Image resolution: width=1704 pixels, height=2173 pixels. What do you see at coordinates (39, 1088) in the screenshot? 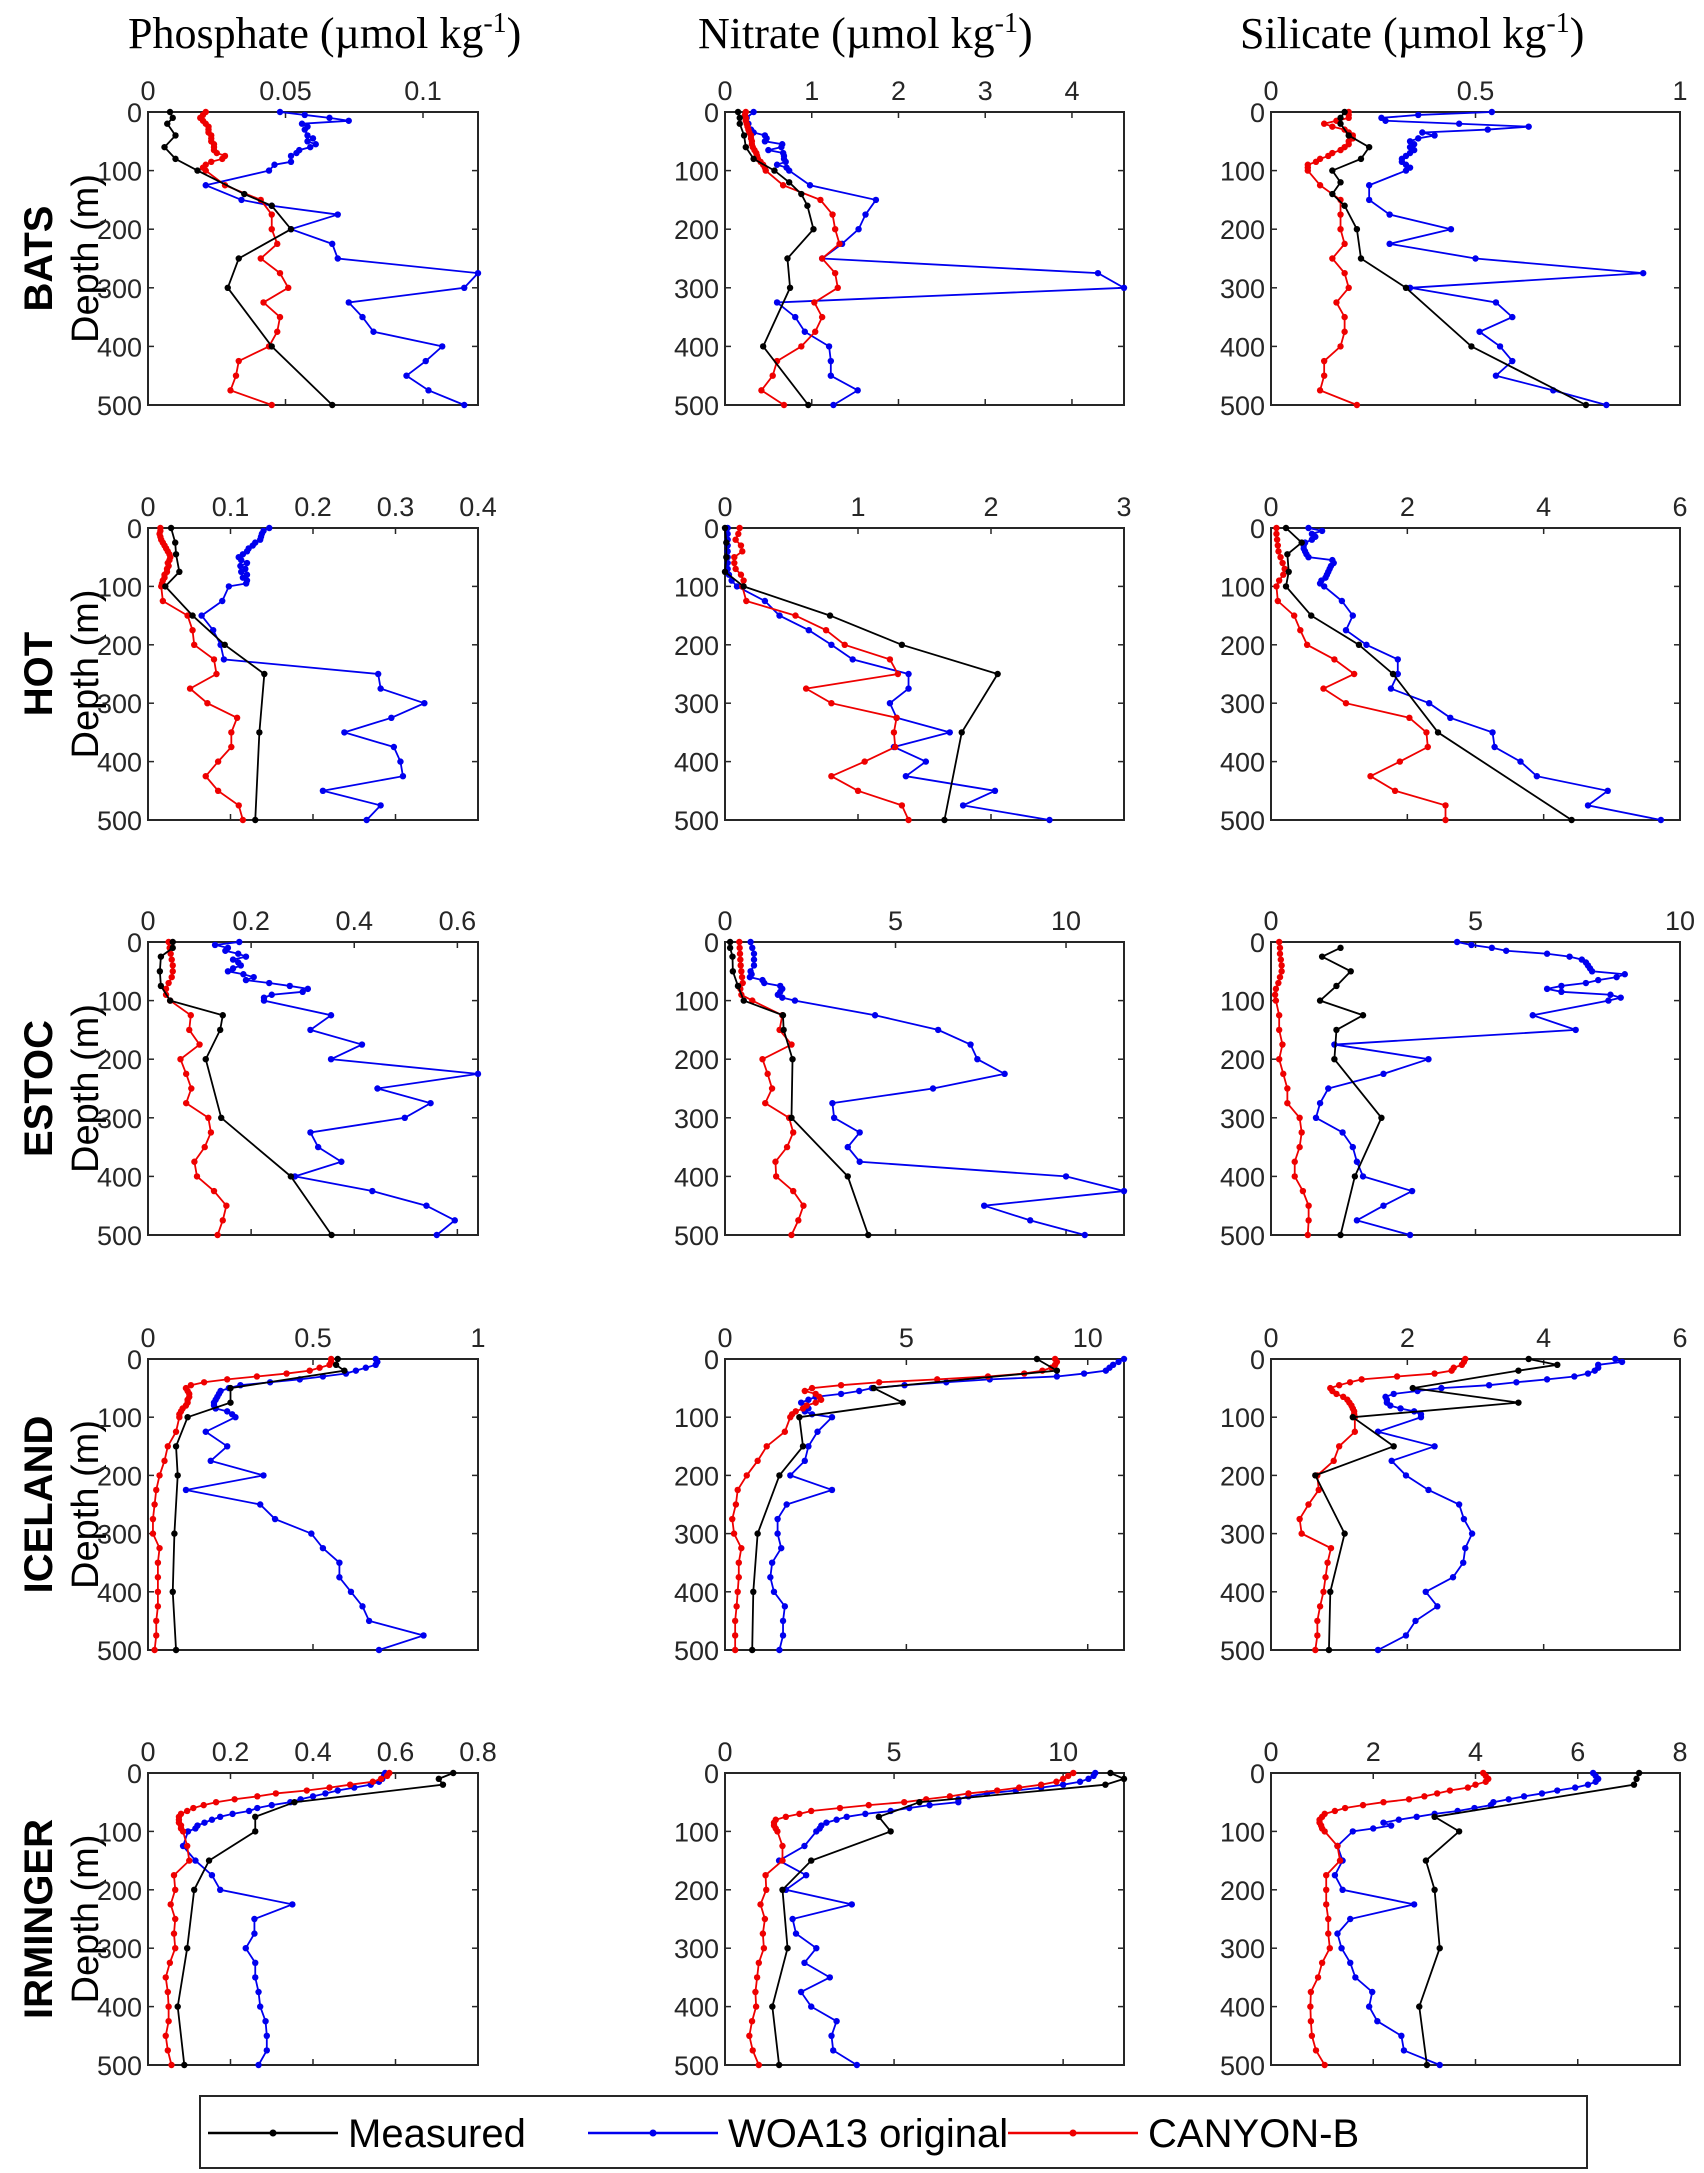
I see `row-label-estoc: ESTOC` at bounding box center [39, 1088].